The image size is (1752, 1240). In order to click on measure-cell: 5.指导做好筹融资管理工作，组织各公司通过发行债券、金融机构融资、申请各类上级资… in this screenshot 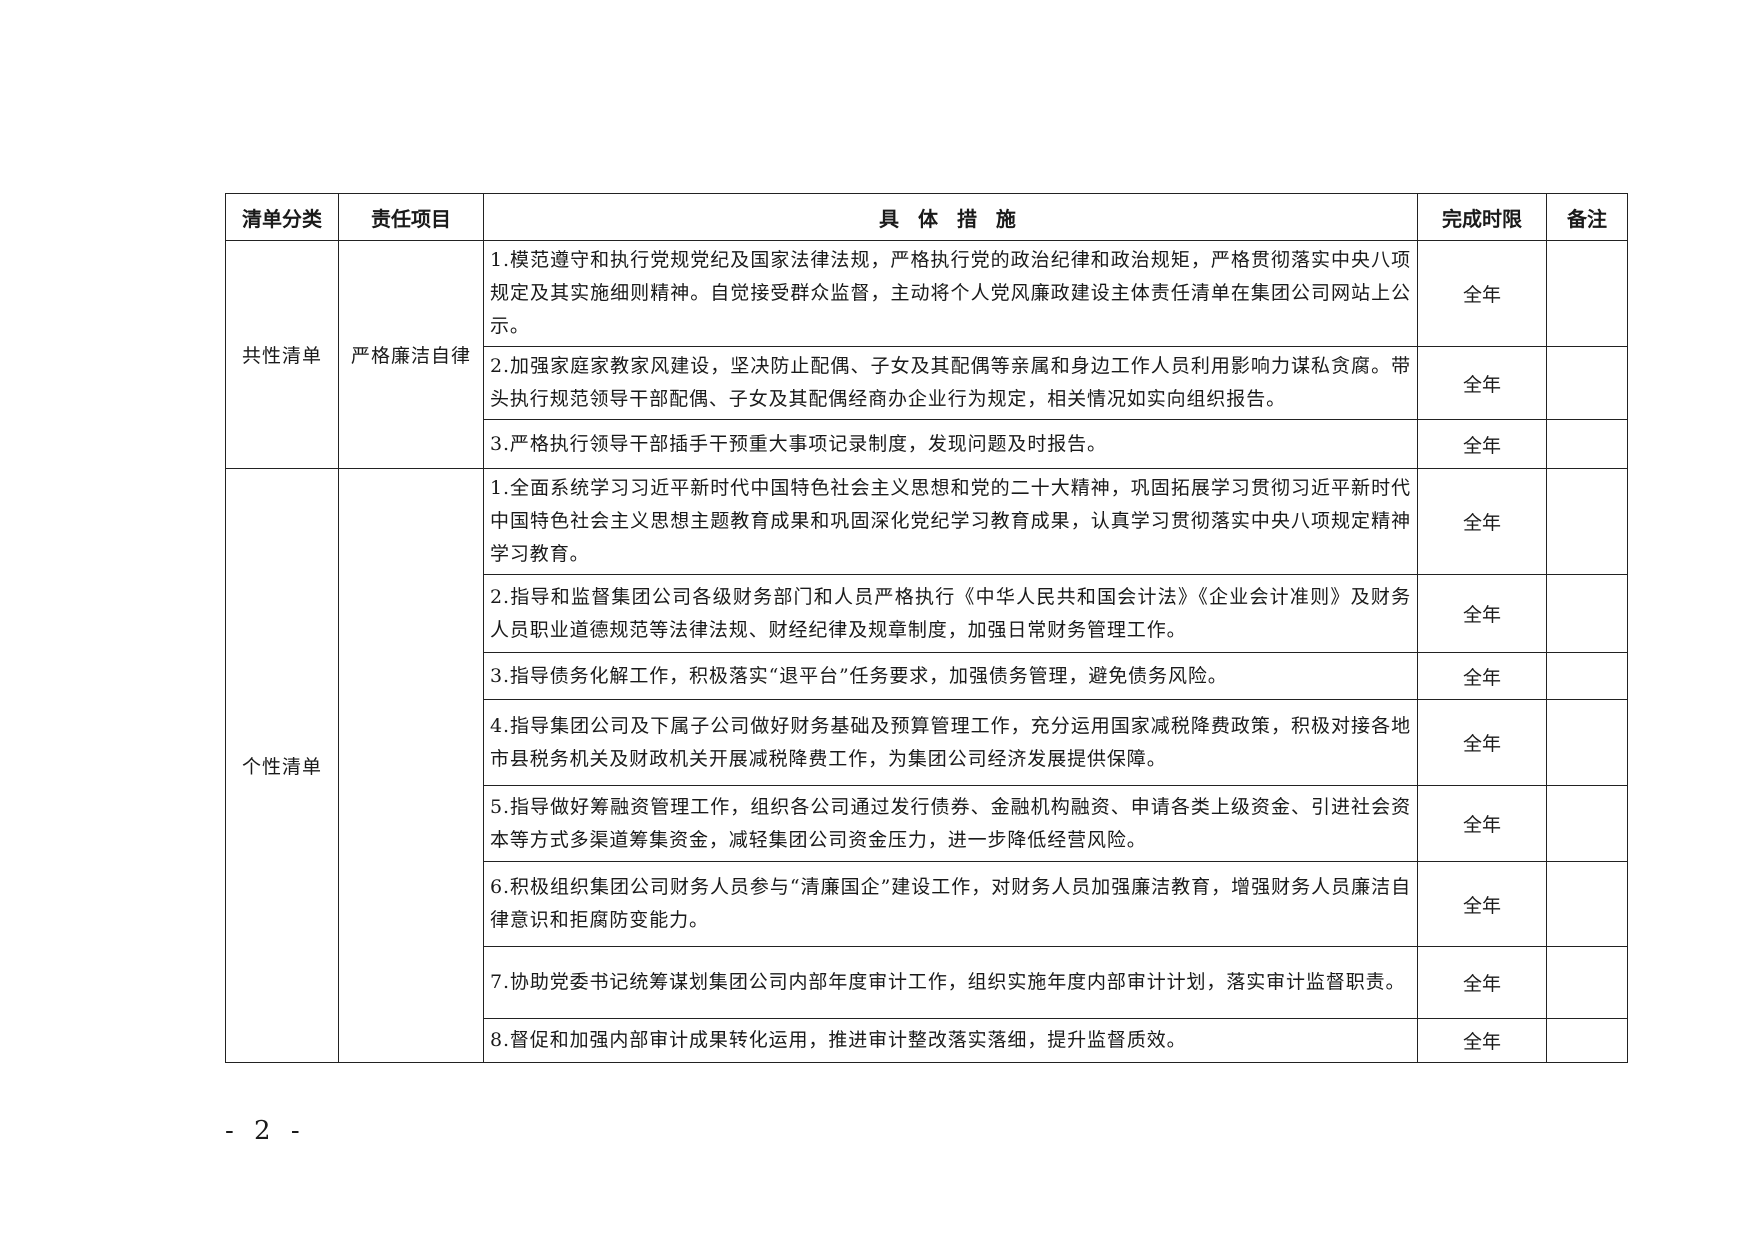, I will do `click(950, 823)`.